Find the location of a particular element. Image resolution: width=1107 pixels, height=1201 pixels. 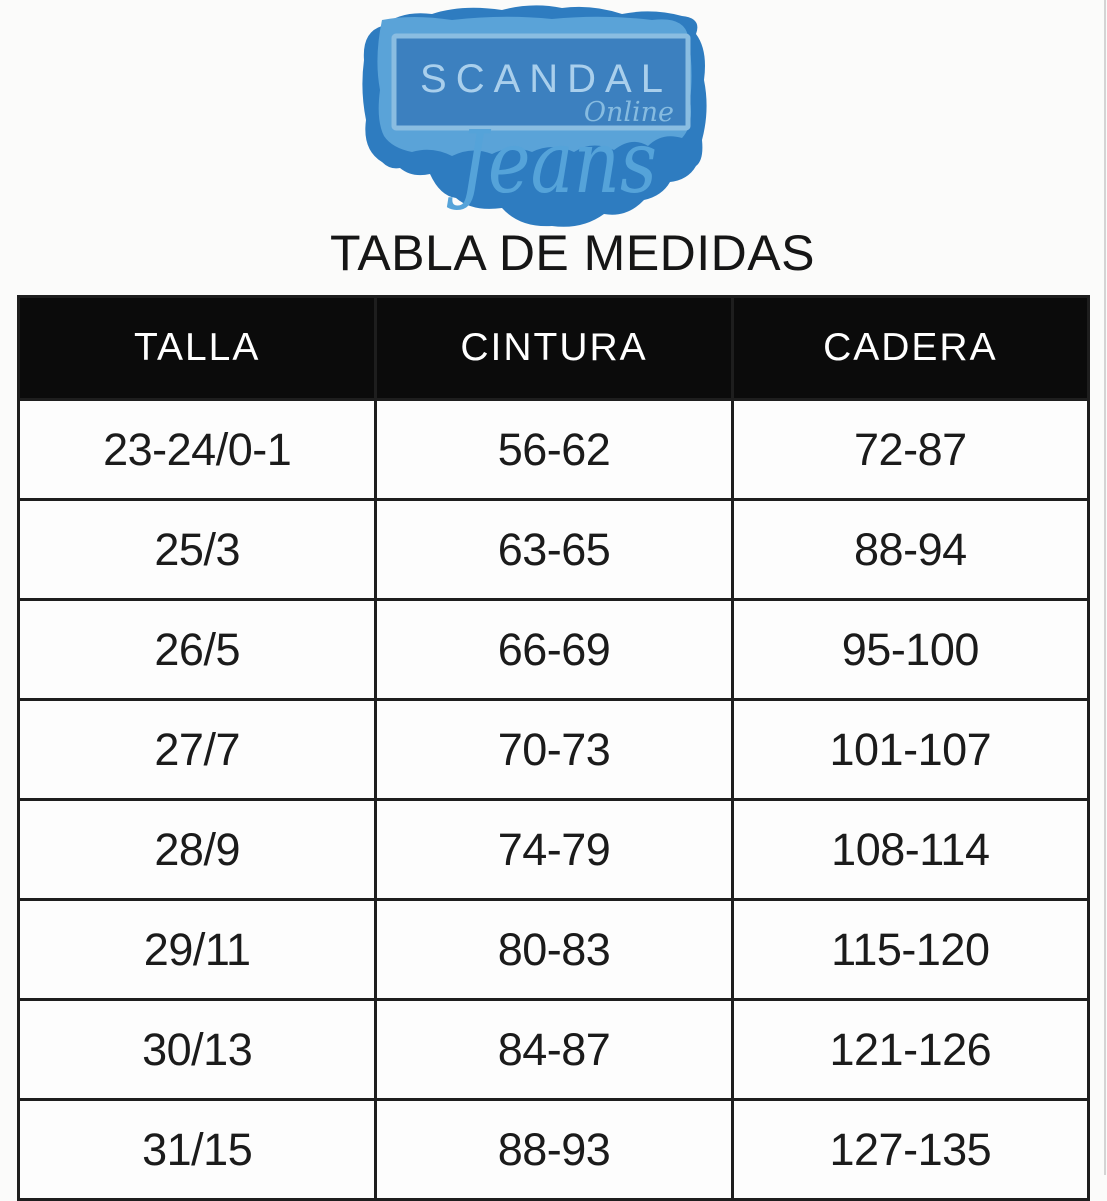

brand-logo: SCANDAL Online Jeans is located at coordinates (532, 116).